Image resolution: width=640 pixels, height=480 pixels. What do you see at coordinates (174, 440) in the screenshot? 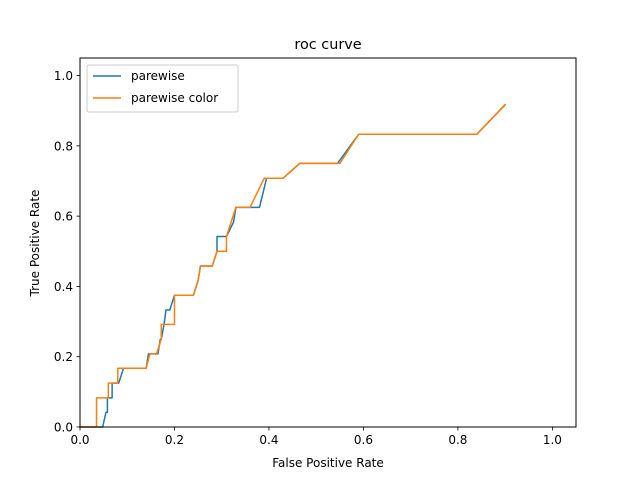
I see `x-tick-label: 0.2` at bounding box center [174, 440].